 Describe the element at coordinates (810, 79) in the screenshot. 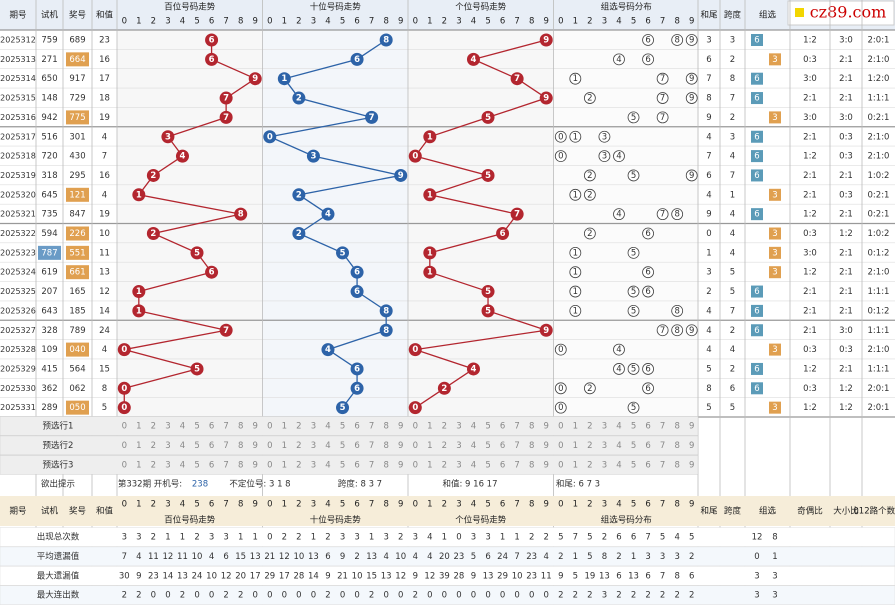

I see `odd-even: 3:0` at that location.